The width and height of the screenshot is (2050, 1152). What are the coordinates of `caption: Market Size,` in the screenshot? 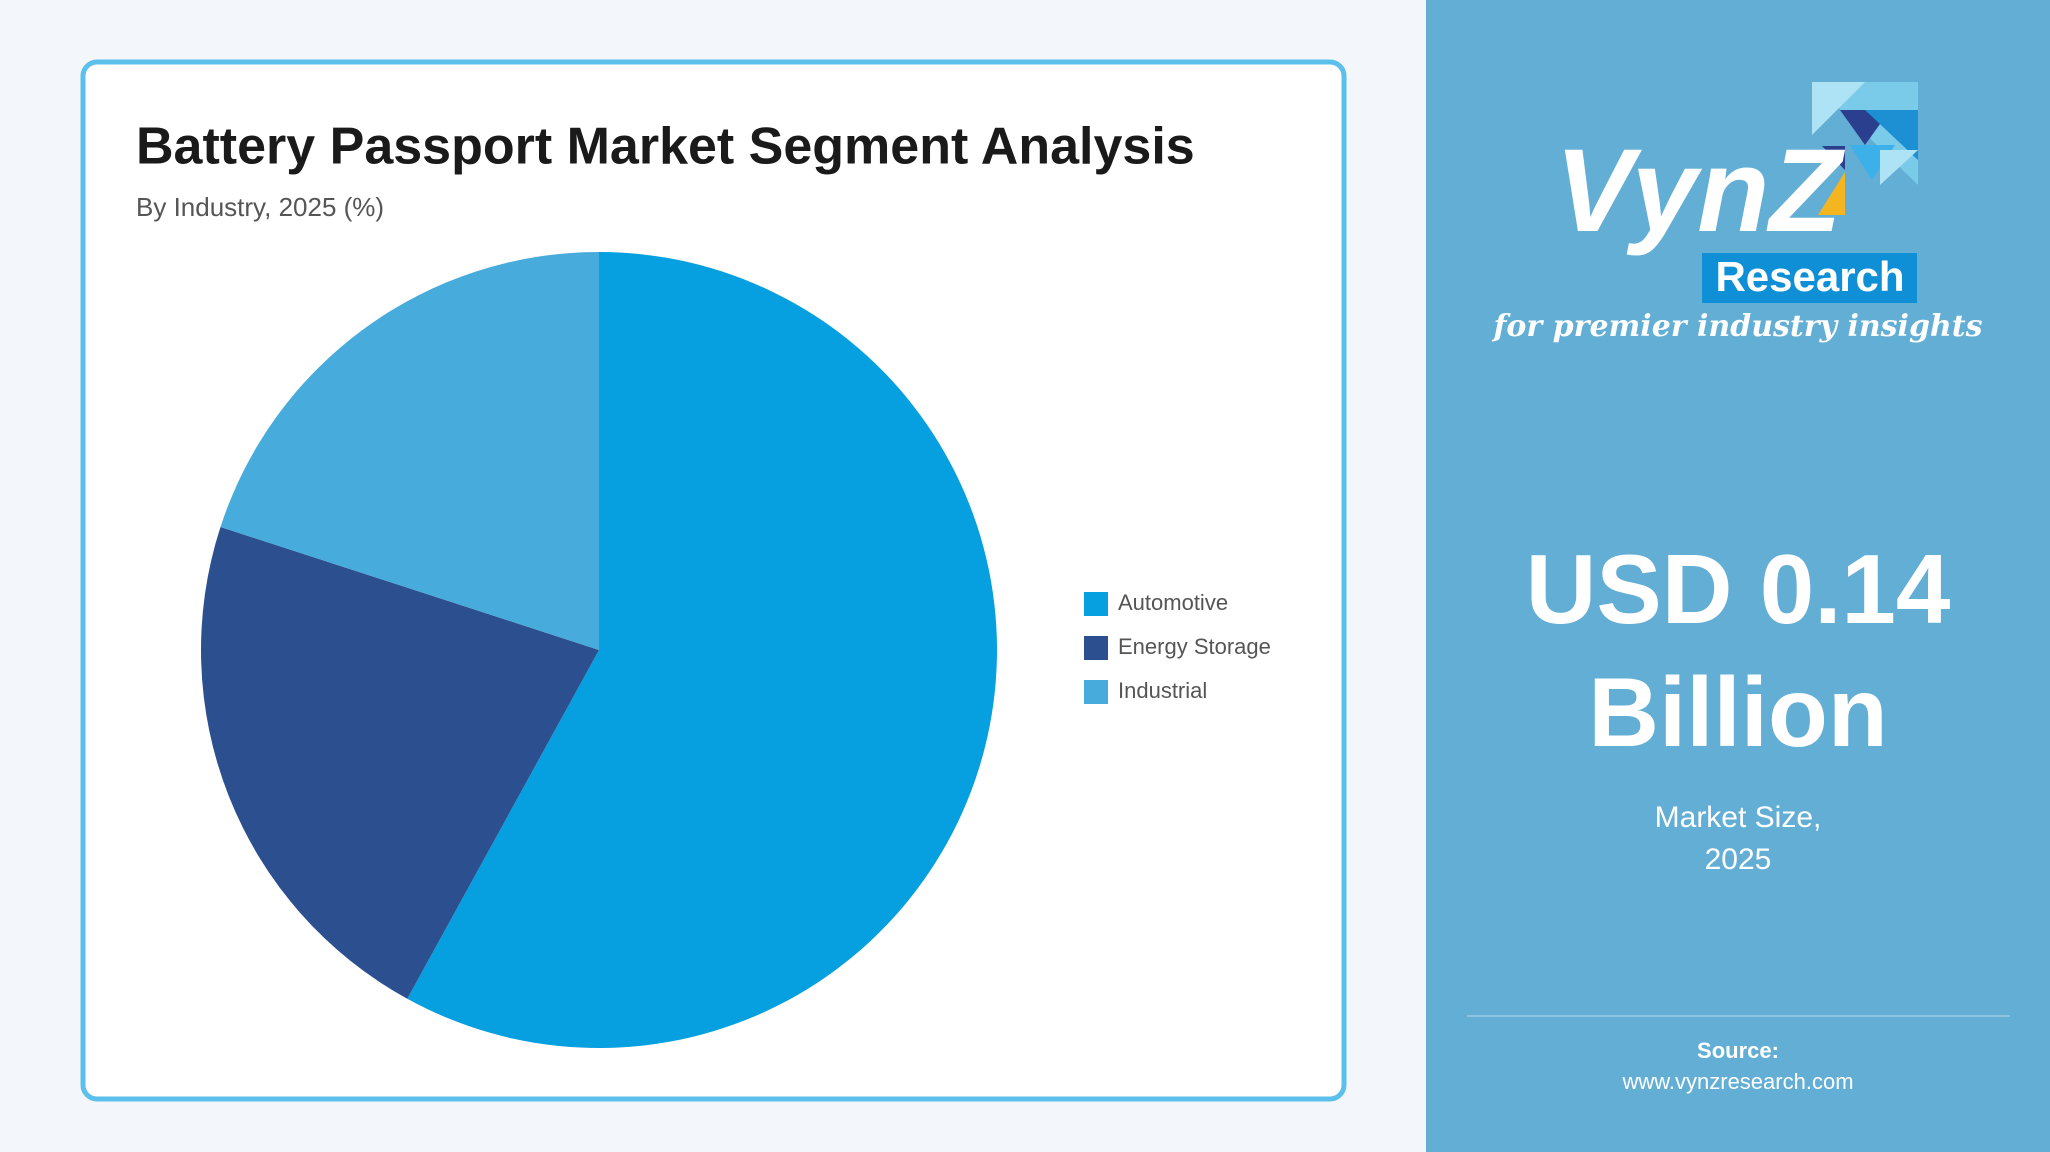 It's located at (1738, 817).